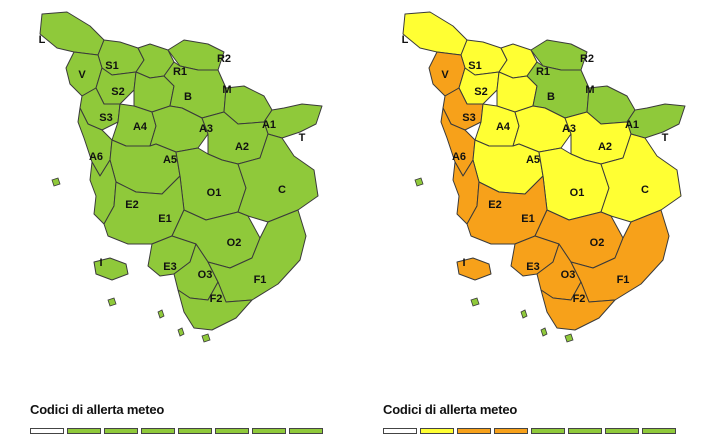  I want to click on legend-right: Codici di allerta meteo, so click(533, 418).